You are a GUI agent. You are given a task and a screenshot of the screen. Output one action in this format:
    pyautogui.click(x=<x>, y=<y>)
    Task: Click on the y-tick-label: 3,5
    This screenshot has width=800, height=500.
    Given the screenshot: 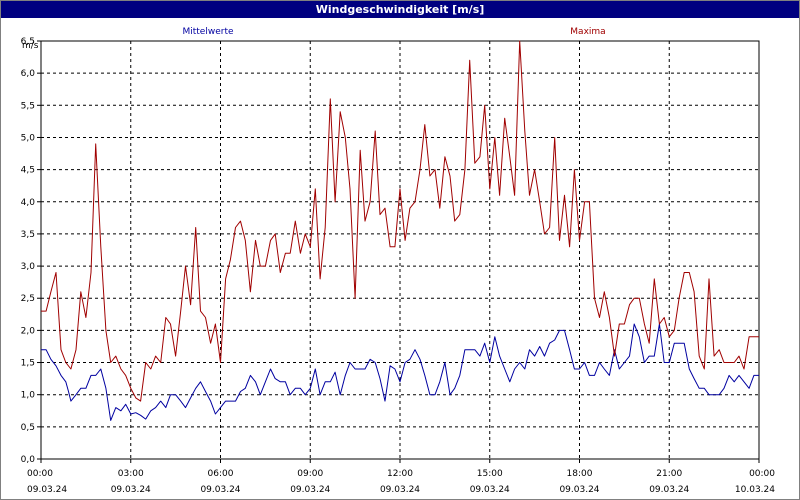 What is the action you would take?
    pyautogui.click(x=28, y=235)
    